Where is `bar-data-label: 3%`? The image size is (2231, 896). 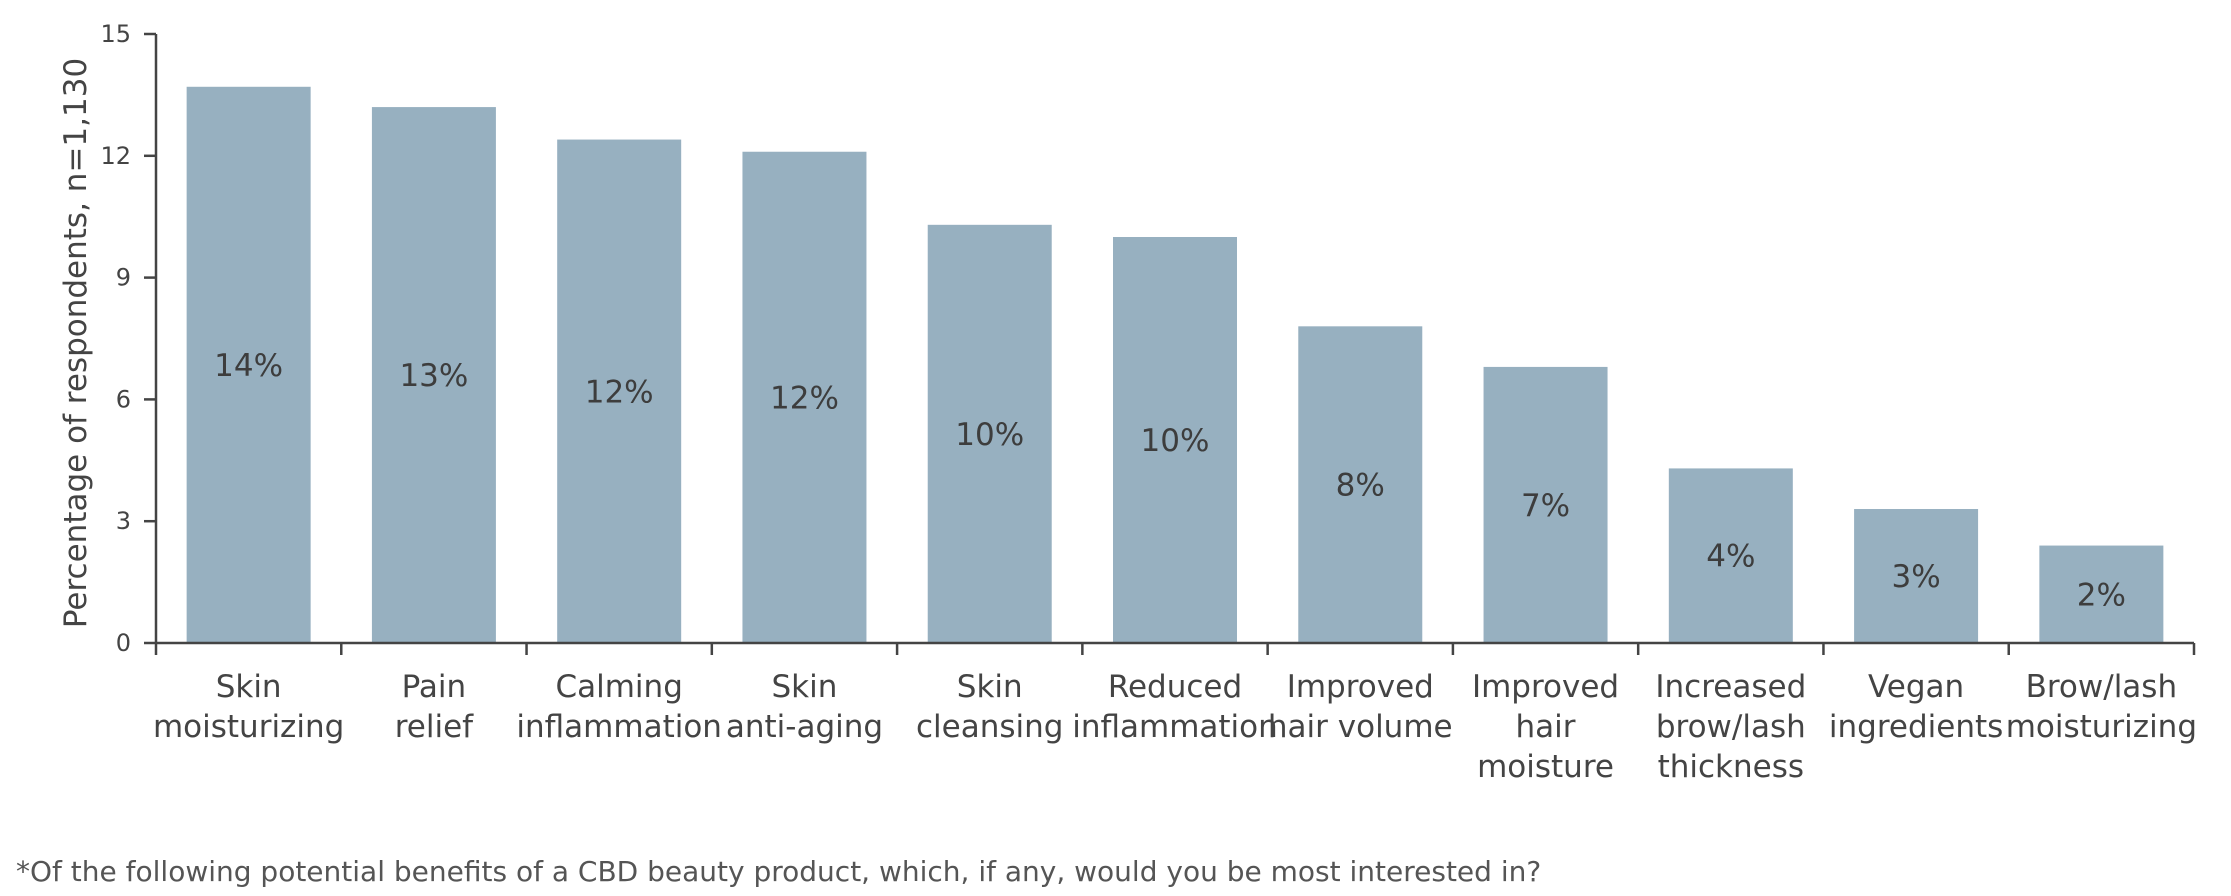
bar-data-label: 3% is located at coordinates (1915, 577).